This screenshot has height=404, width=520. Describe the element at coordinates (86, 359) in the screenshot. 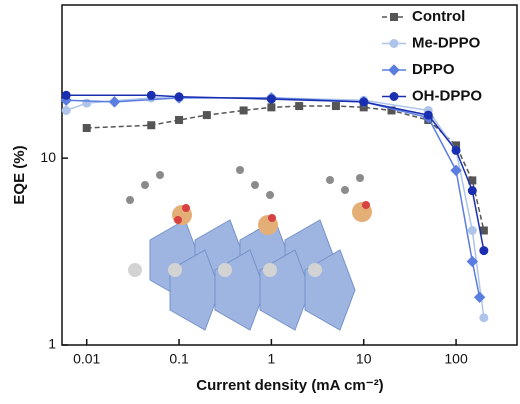

I see `x-tick-label: 0.01` at that location.